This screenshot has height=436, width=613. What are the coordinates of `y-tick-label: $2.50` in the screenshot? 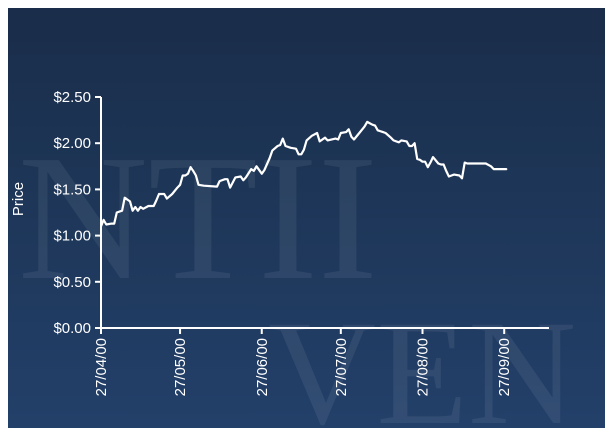 It's located at (72, 97).